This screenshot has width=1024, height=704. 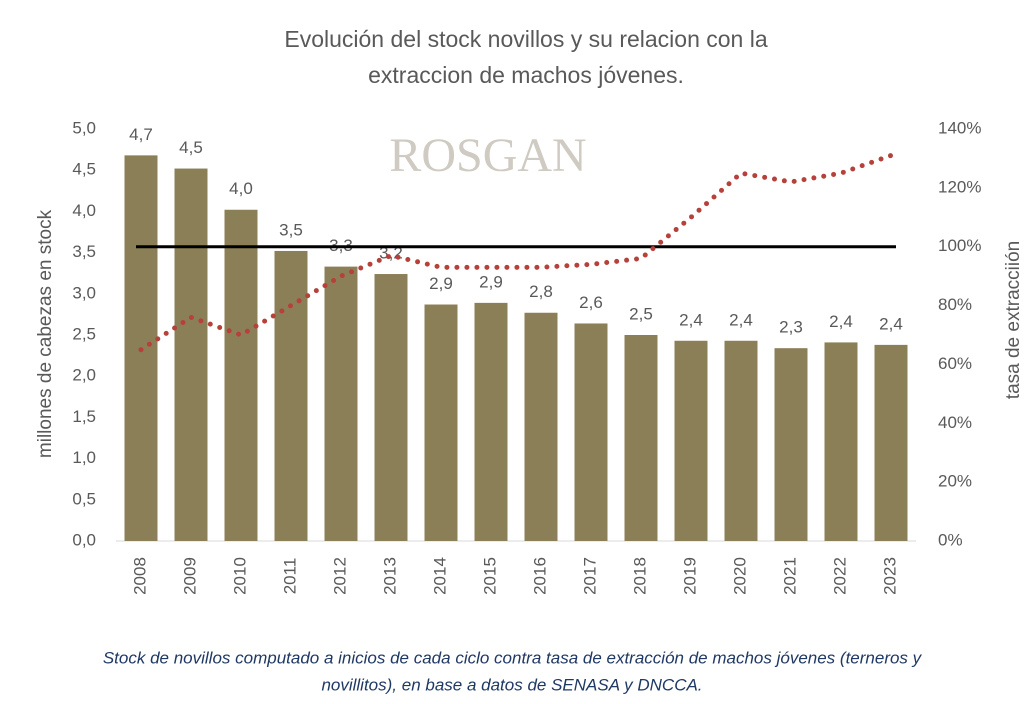 What do you see at coordinates (955, 304) in the screenshot?
I see `y2-tick-label: 80%` at bounding box center [955, 304].